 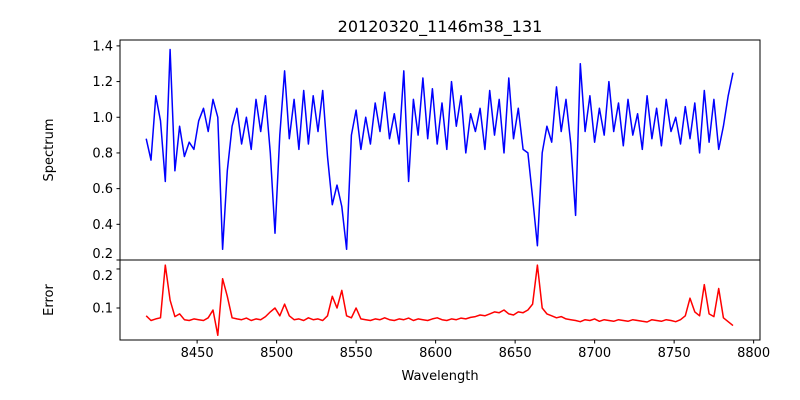 What do you see at coordinates (276, 353) in the screenshot?
I see `x-tick-label: 8500` at bounding box center [276, 353].